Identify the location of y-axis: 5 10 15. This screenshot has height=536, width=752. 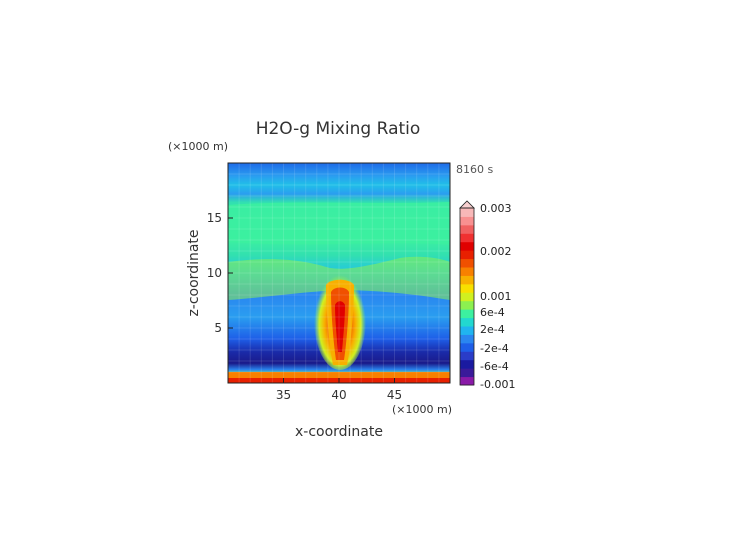
(220, 273).